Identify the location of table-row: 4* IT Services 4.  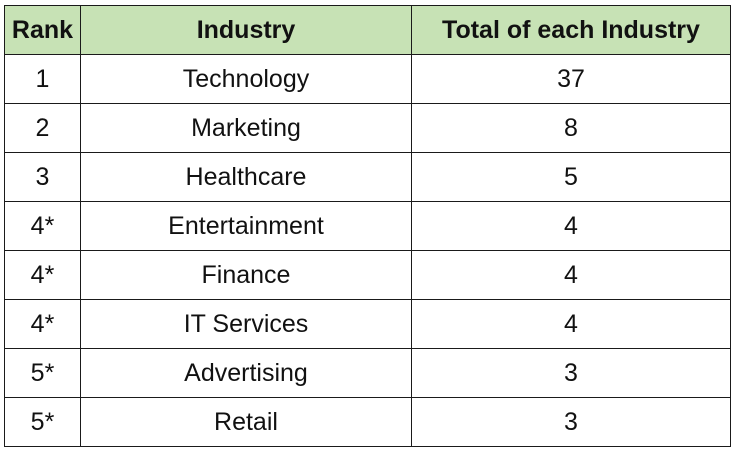
(367, 324).